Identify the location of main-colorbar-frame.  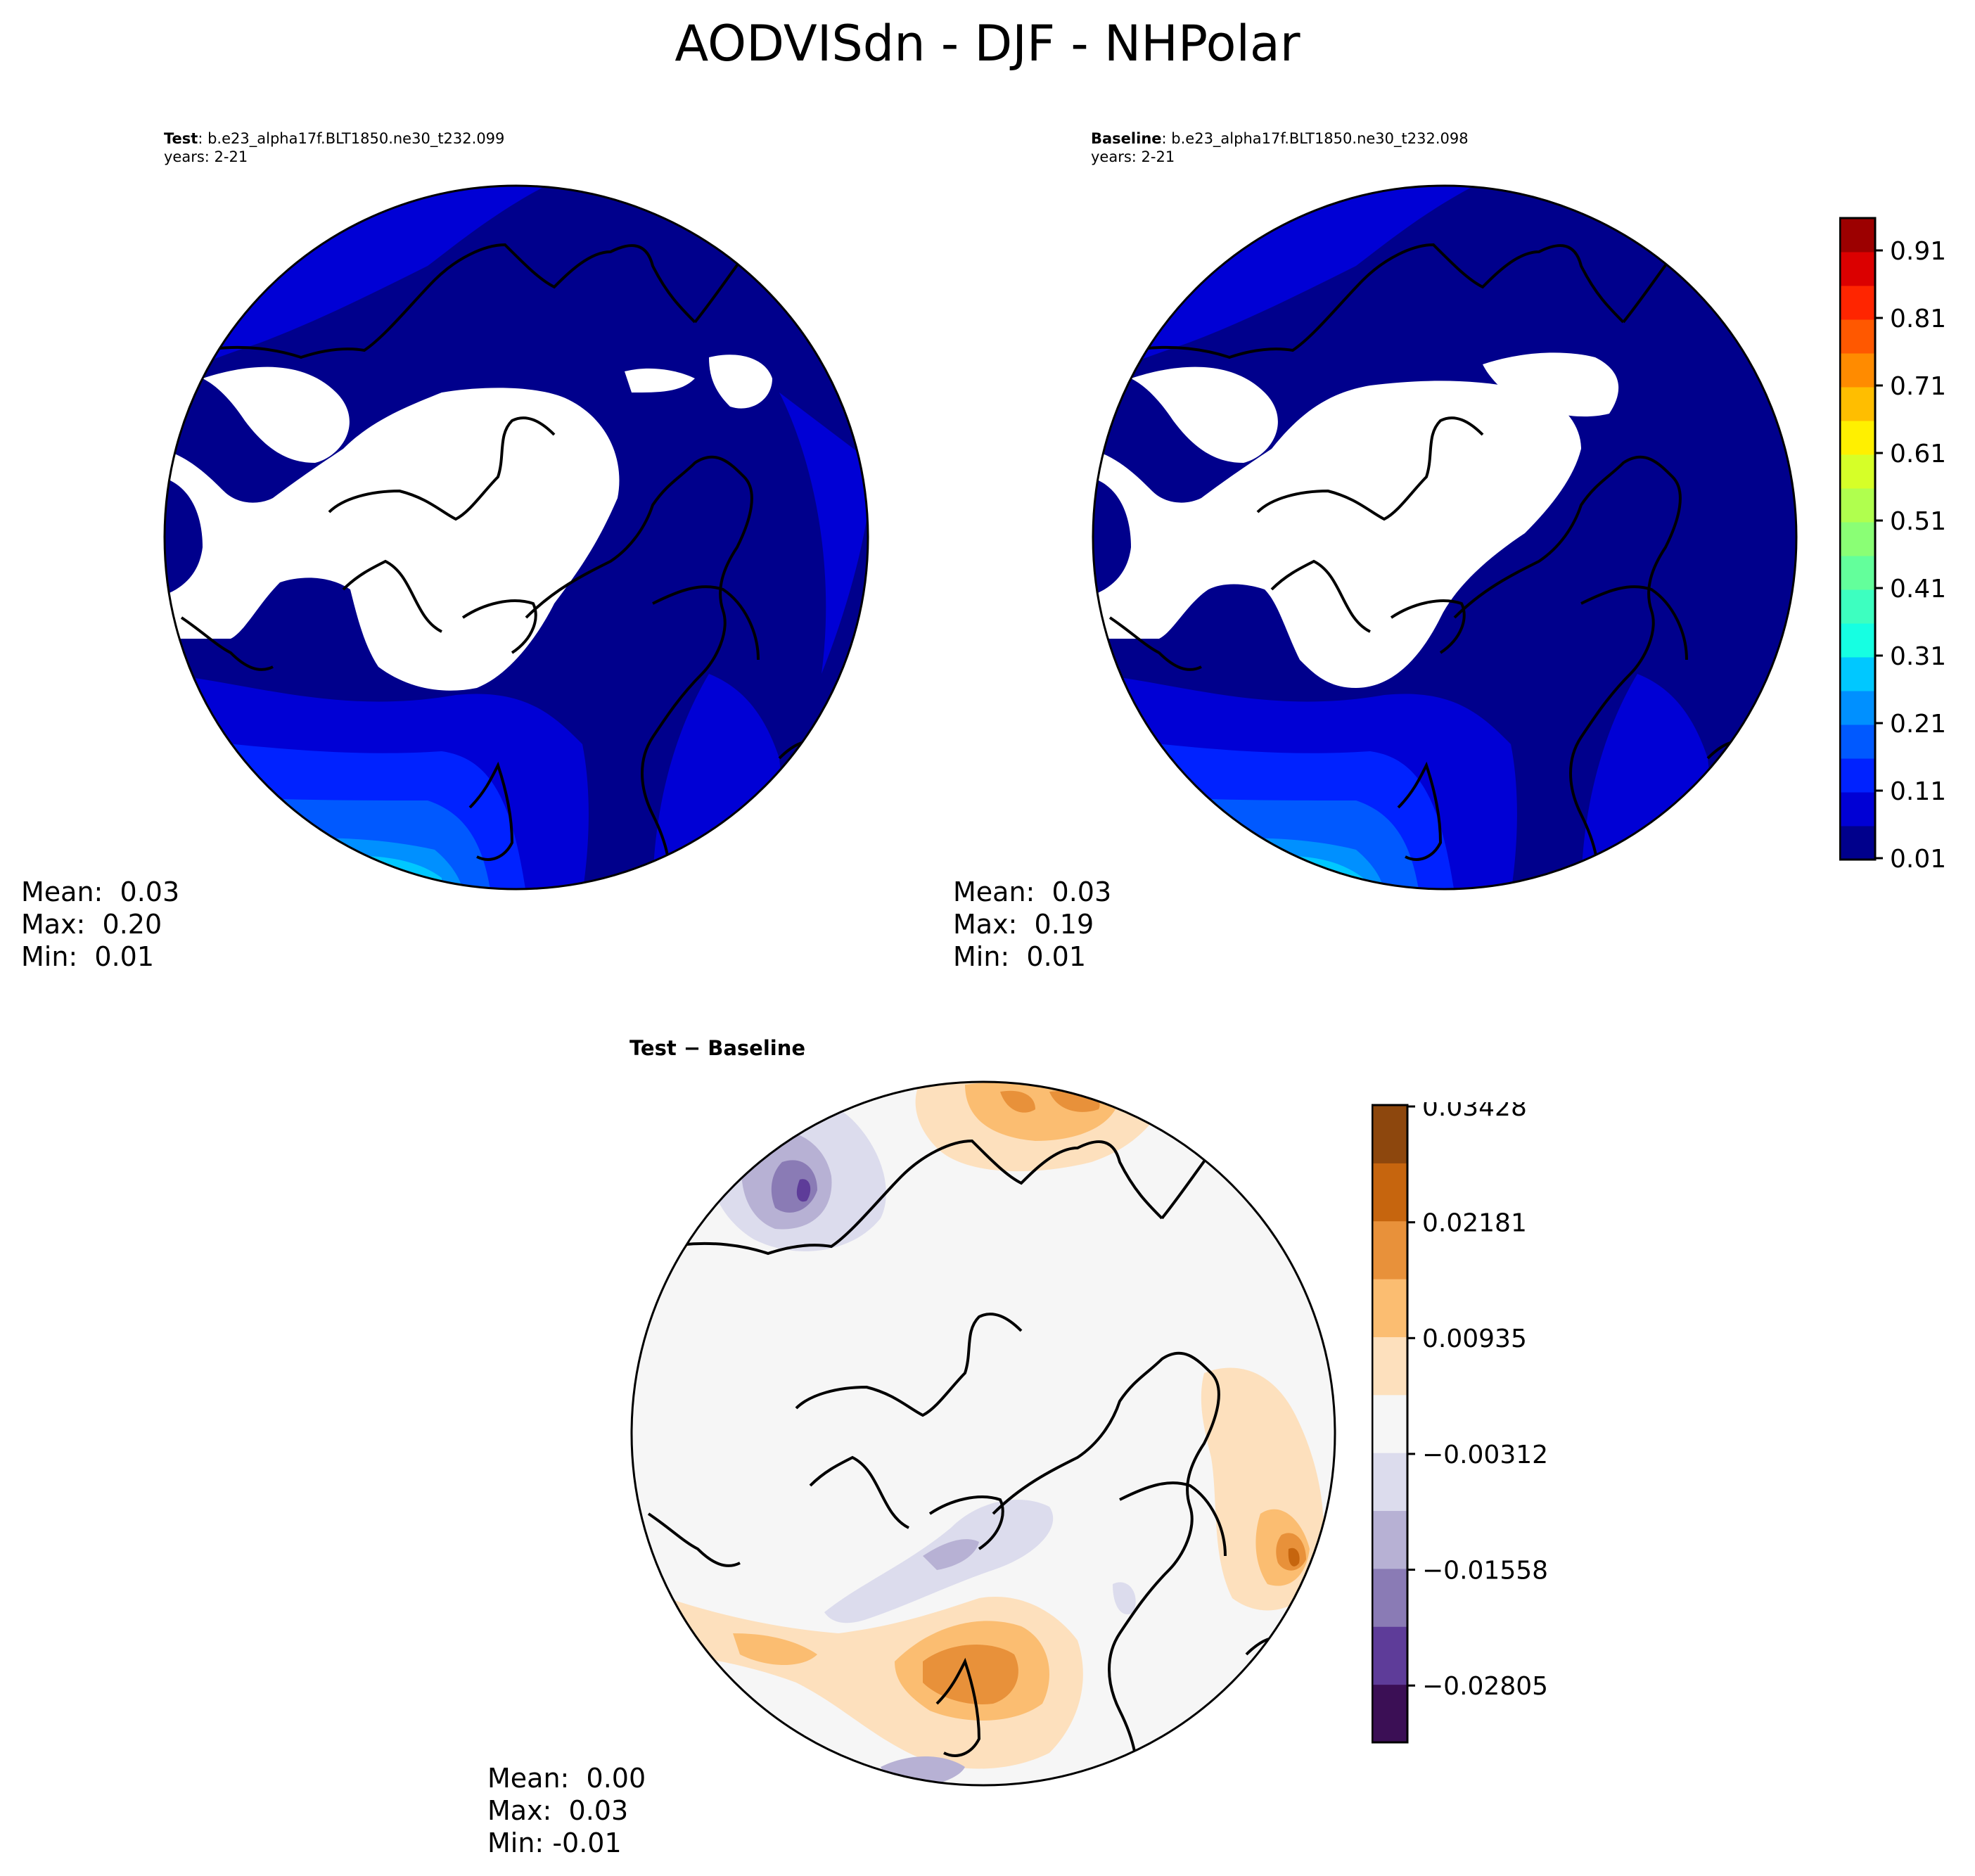
(1858, 539).